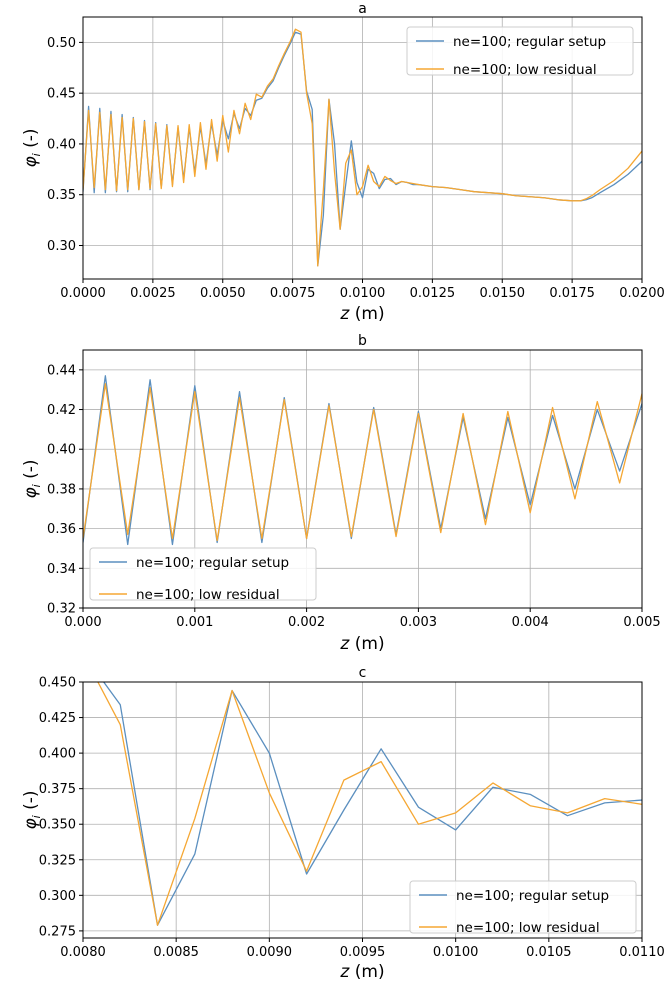 This screenshot has height=990, width=668. I want to click on x-tick-label: 0.0200, so click(642, 293).